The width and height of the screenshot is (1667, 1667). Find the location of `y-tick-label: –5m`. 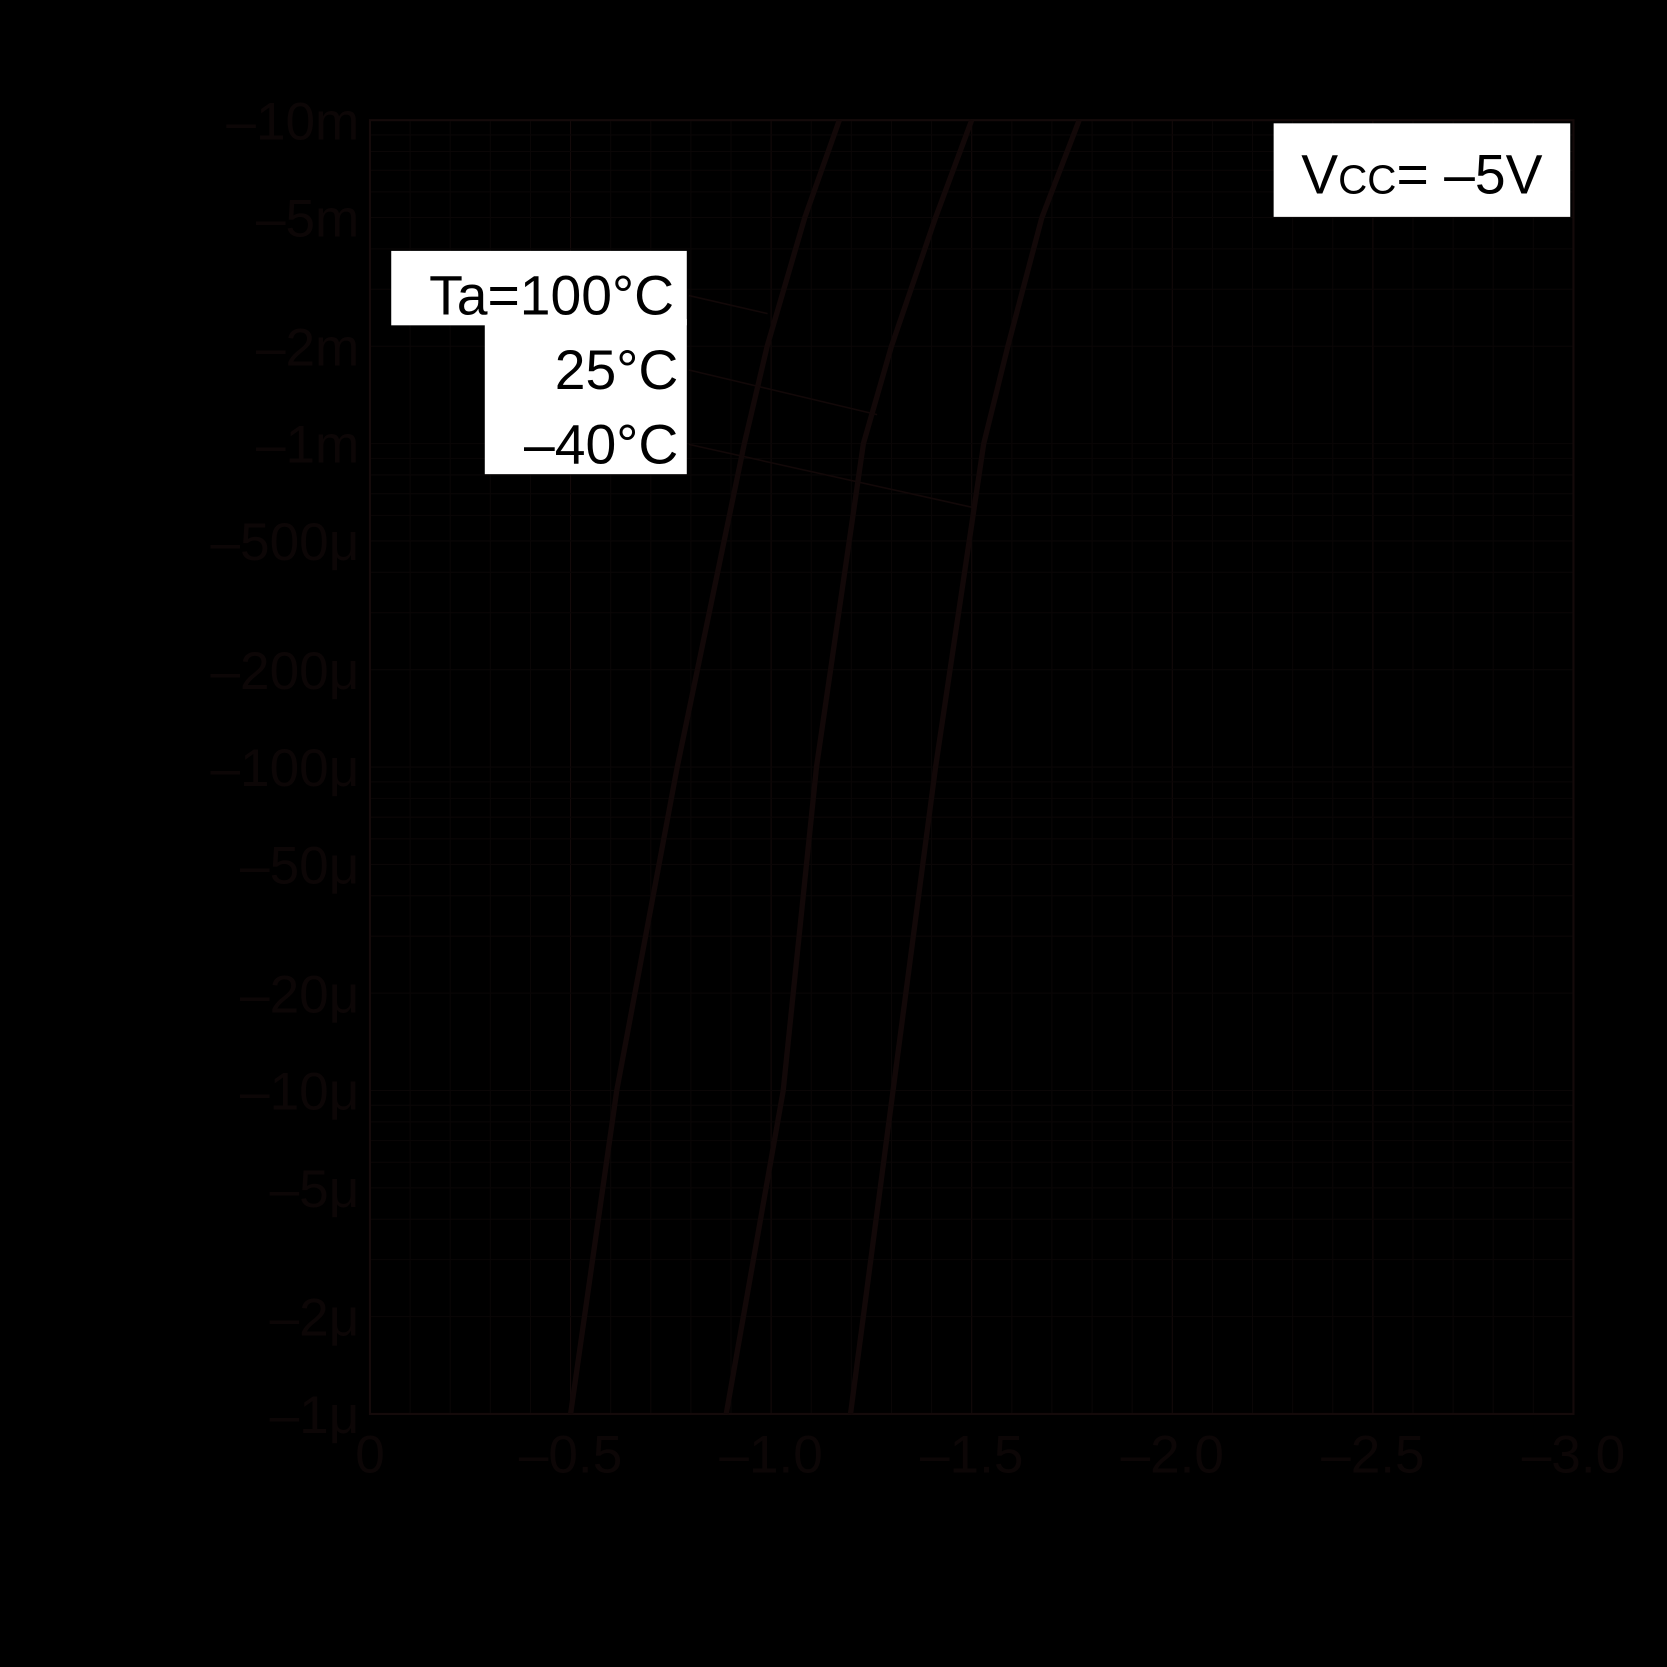

y-tick-label: –5m is located at coordinates (307, 219).